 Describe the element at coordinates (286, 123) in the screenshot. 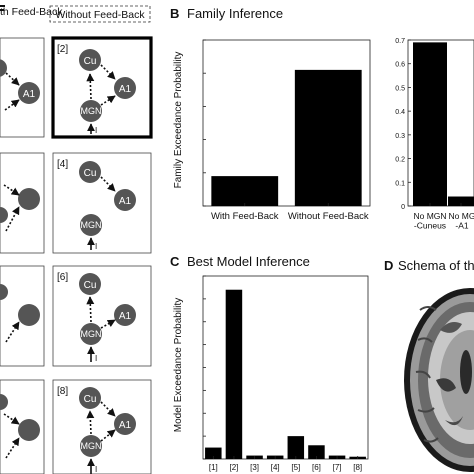

I see `plot-frame-b-left` at that location.